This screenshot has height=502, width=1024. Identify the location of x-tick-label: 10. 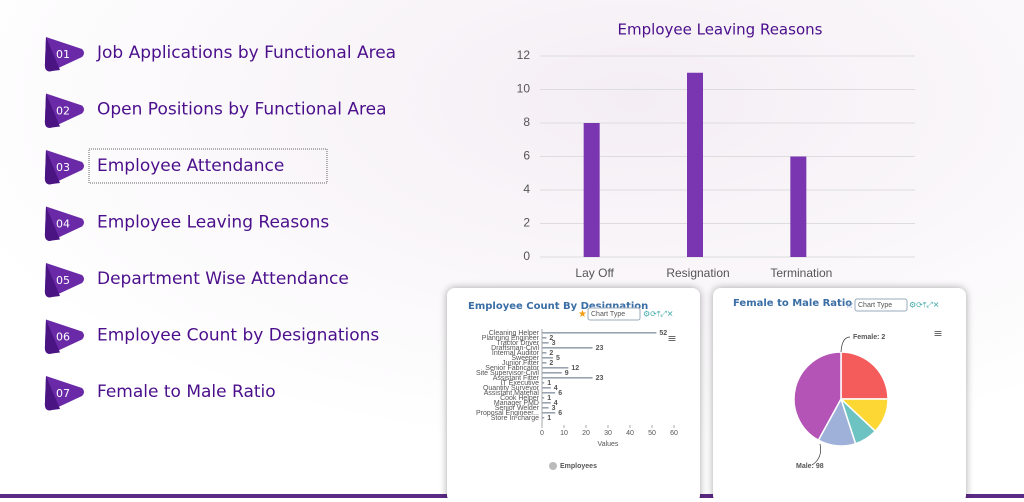
(564, 433).